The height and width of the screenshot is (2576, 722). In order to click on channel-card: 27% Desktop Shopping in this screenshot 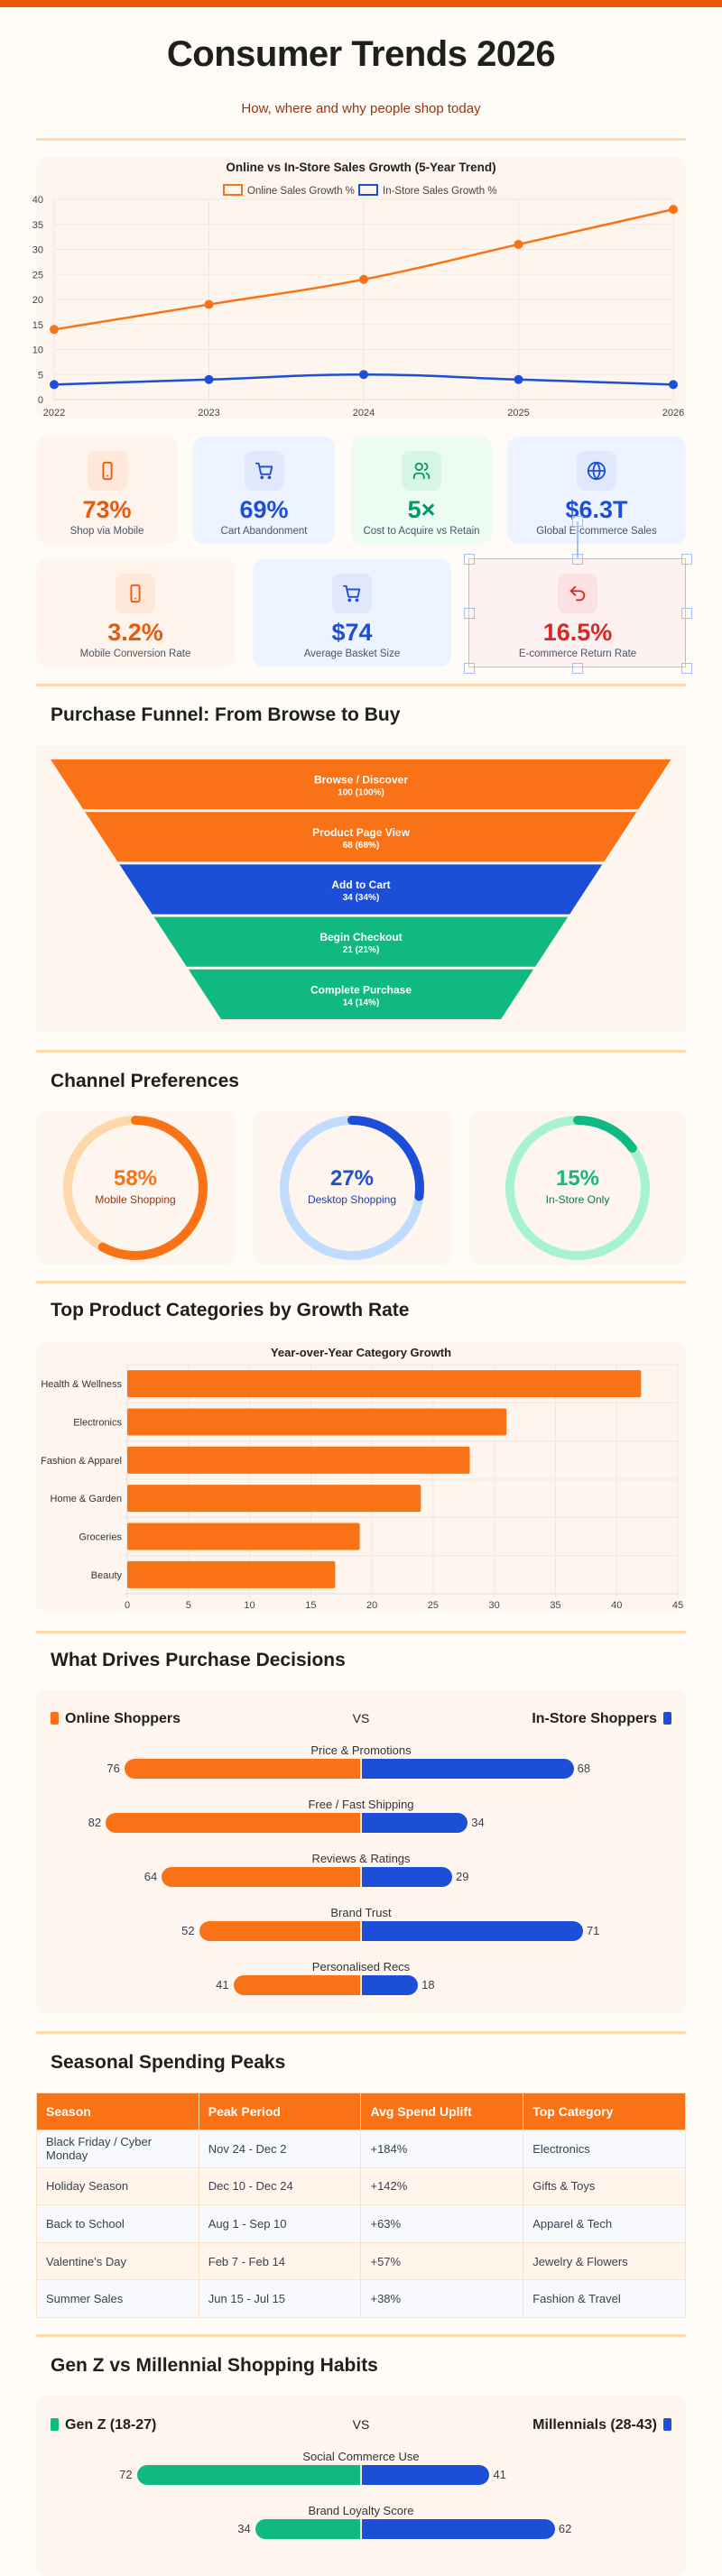, I will do `click(352, 1188)`.